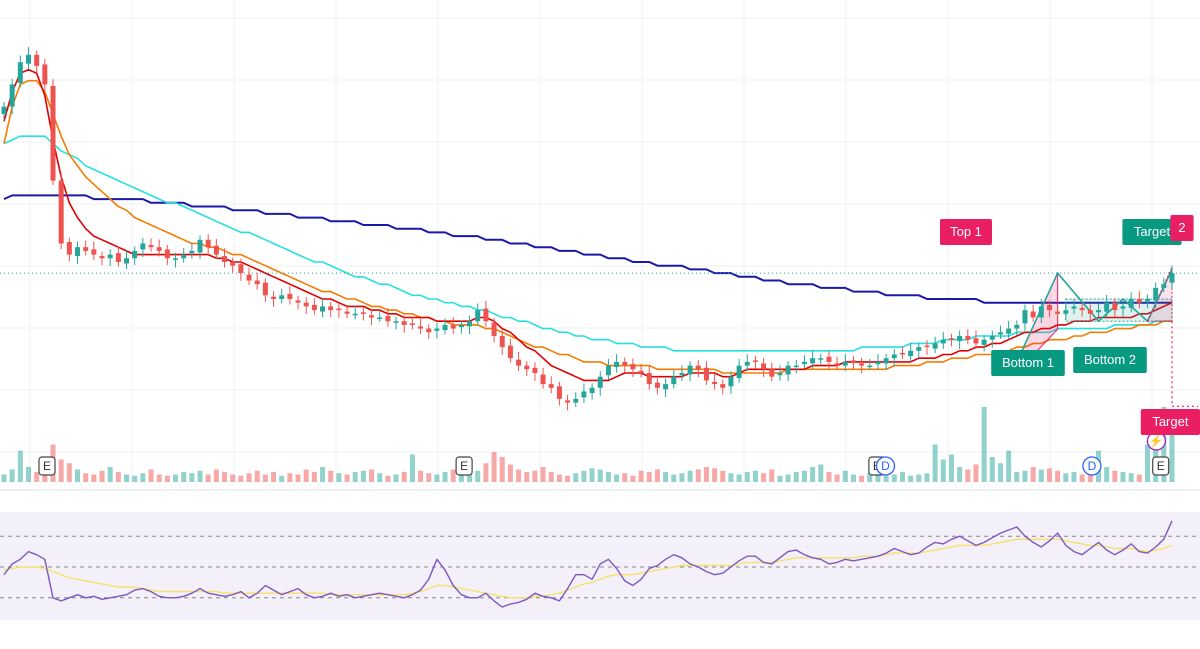 This screenshot has height=649, width=1200. I want to click on rsi-line, so click(588, 564).